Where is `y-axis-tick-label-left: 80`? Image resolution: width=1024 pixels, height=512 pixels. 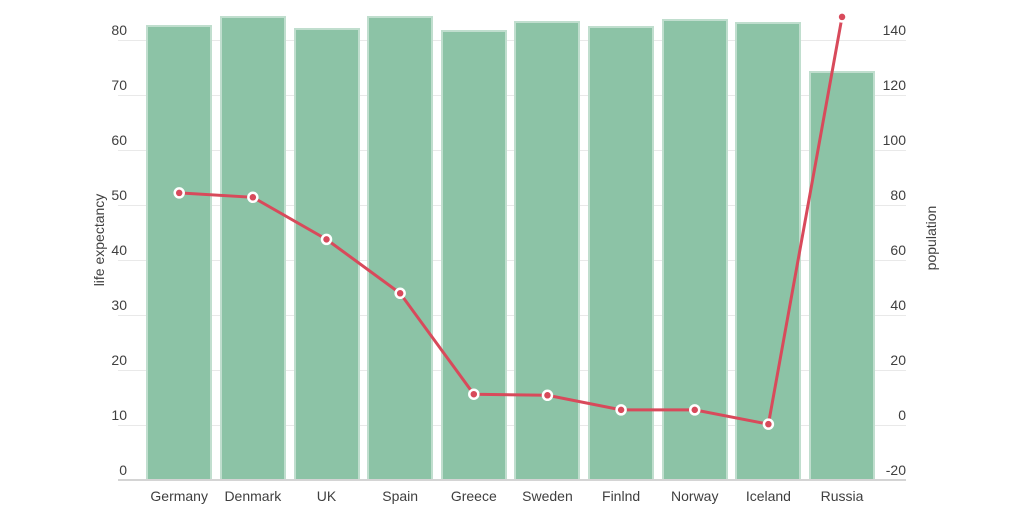 y-axis-tick-label-left: 80 is located at coordinates (119, 30).